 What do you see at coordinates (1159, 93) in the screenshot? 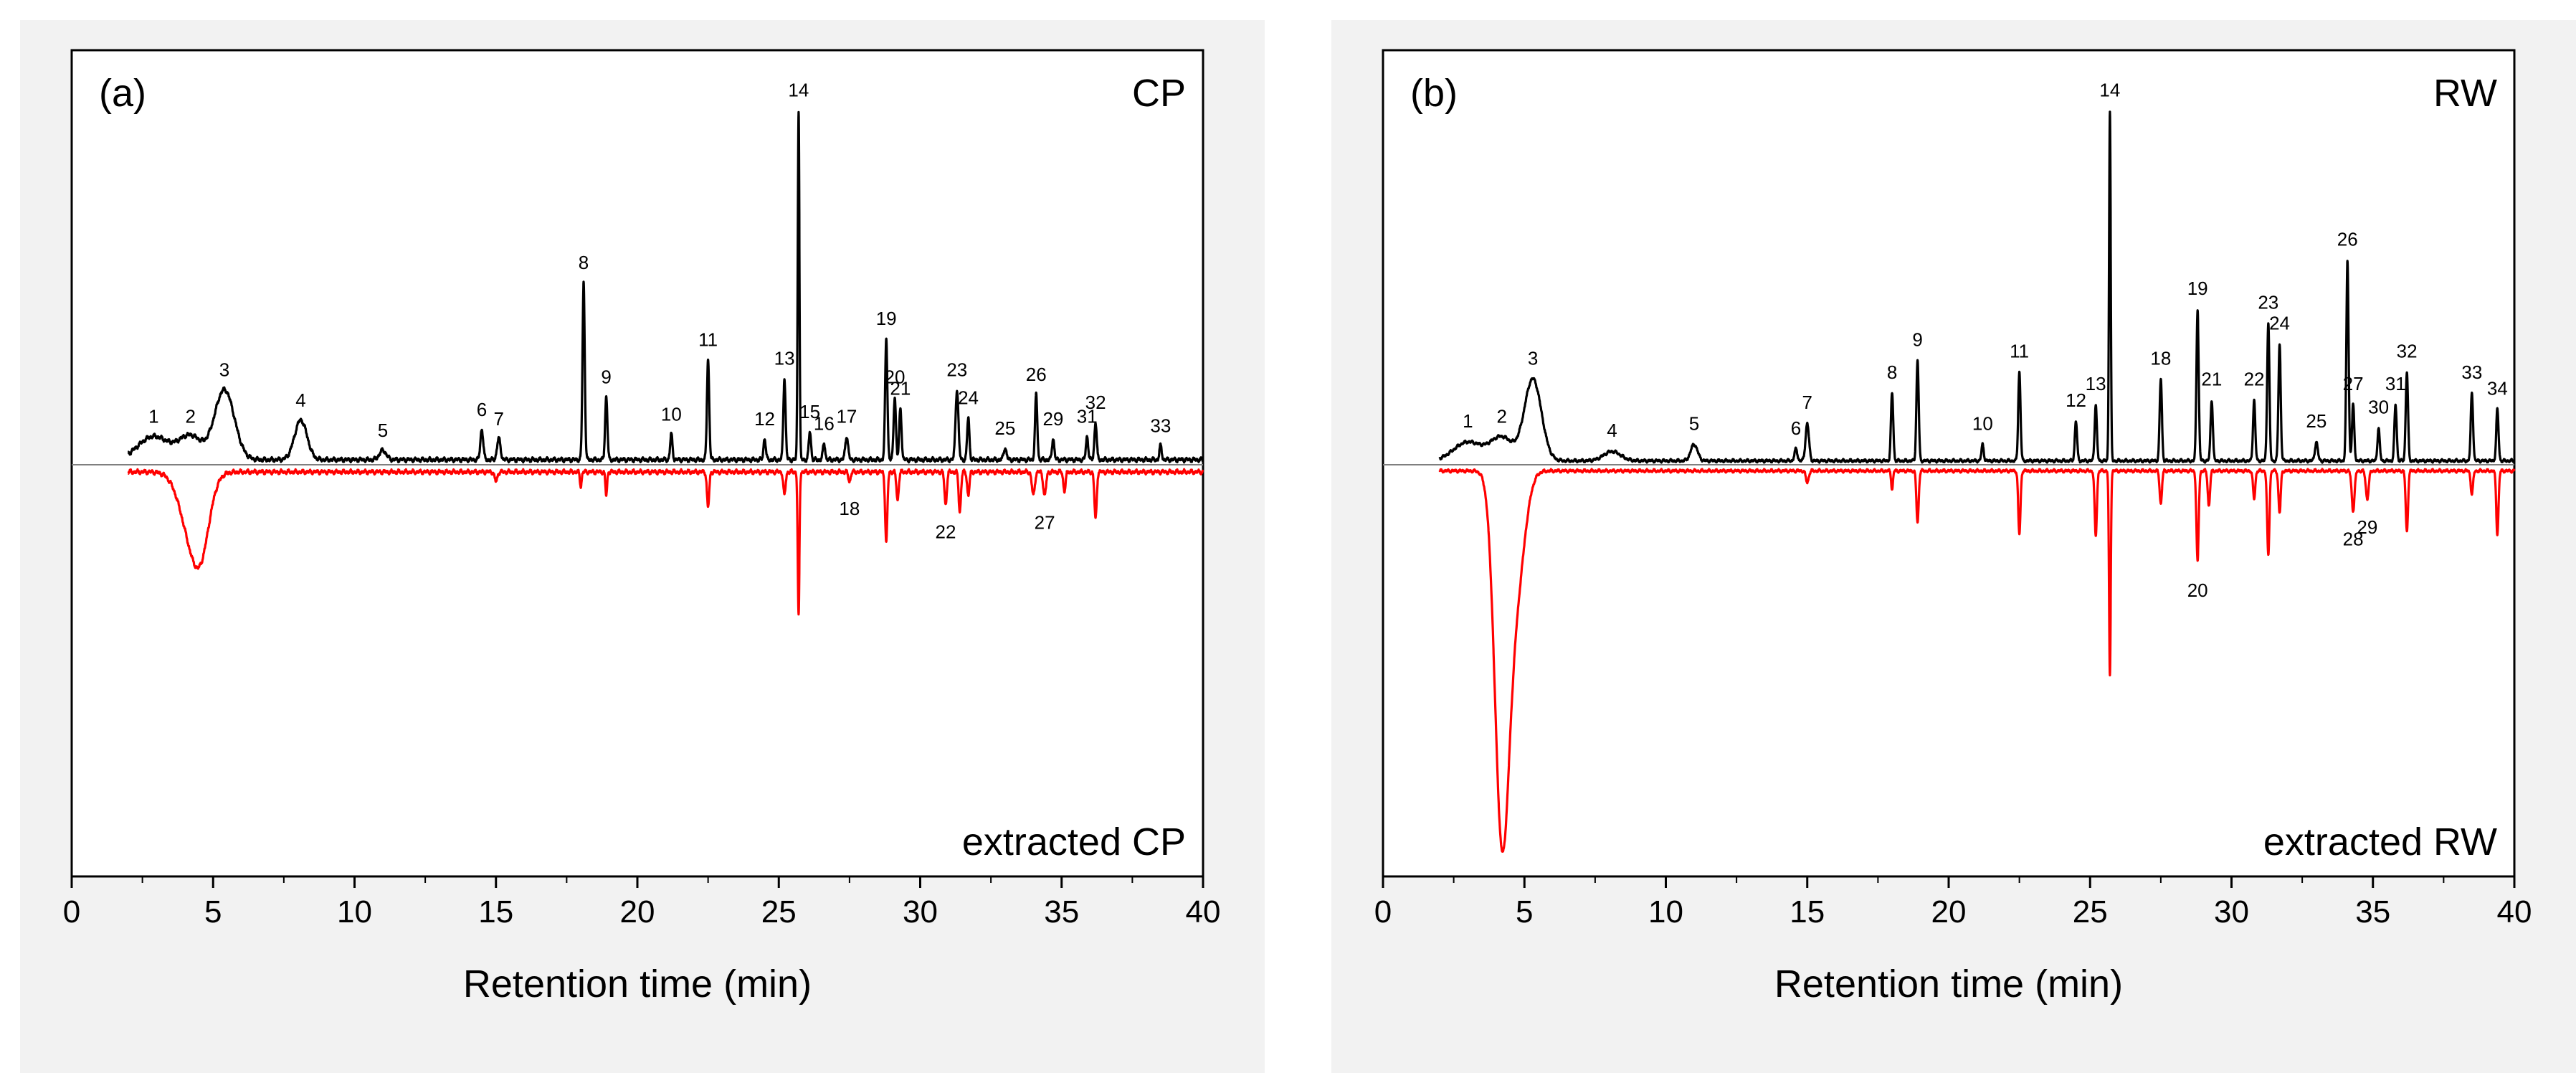
I see `sample-label: CP` at bounding box center [1159, 93].